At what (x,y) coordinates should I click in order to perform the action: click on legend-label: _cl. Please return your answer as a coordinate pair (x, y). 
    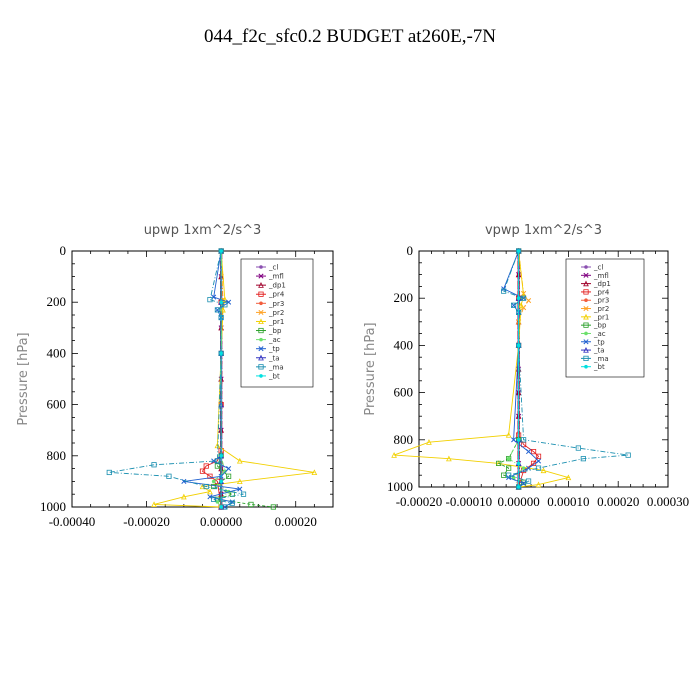
    Looking at the image, I should click on (273, 268).